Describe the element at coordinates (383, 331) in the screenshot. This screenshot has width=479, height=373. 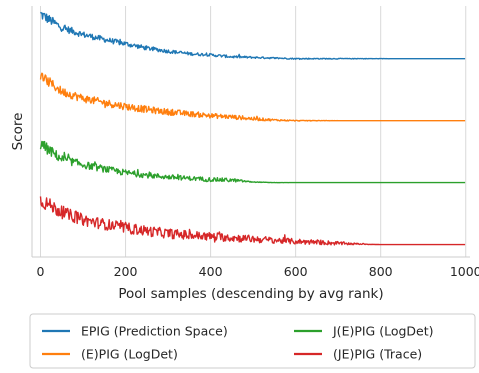
I see `legend-label-jepig-logdet: J(E)PIG (LogDet)` at that location.